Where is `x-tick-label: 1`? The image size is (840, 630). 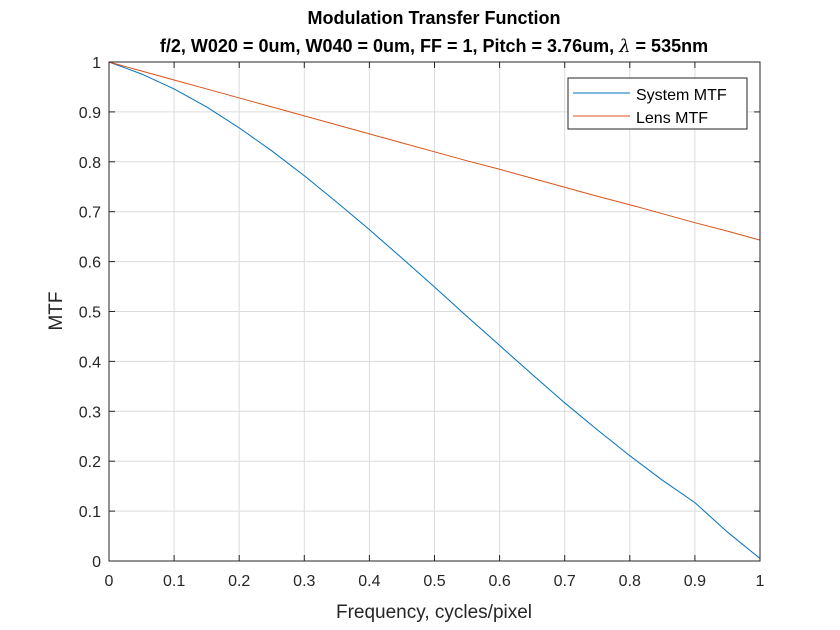
x-tick-label: 1 is located at coordinates (760, 581).